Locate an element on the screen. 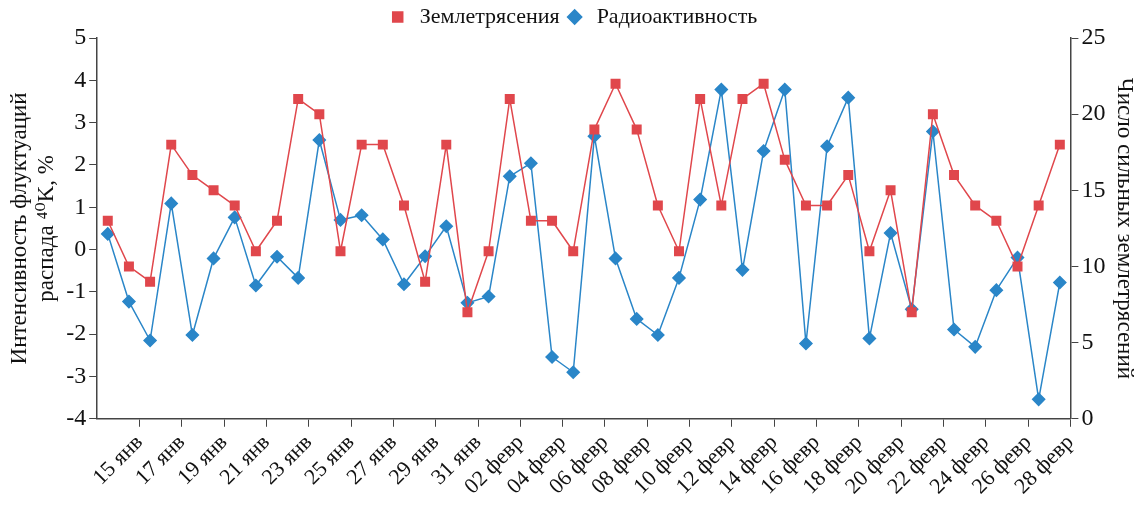  y2-tick-label: 10 is located at coordinates (1093, 264).